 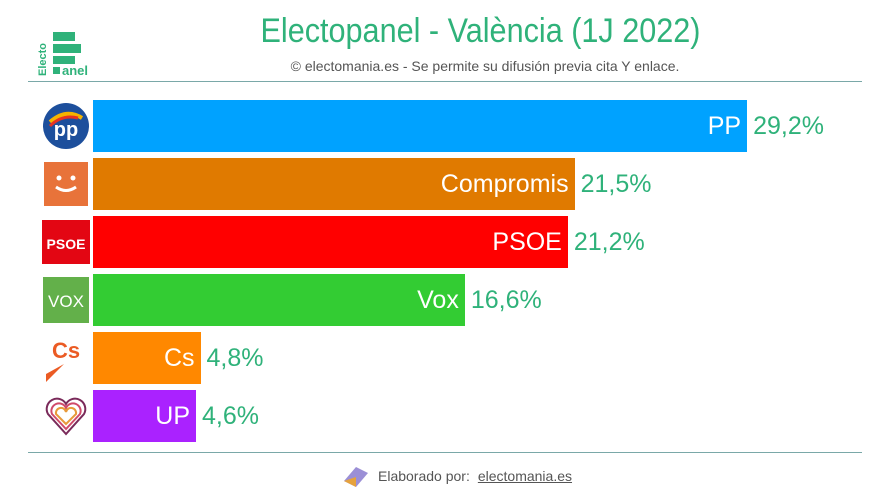 What do you see at coordinates (527, 241) in the screenshot?
I see `bar-label: PSOE` at bounding box center [527, 241].